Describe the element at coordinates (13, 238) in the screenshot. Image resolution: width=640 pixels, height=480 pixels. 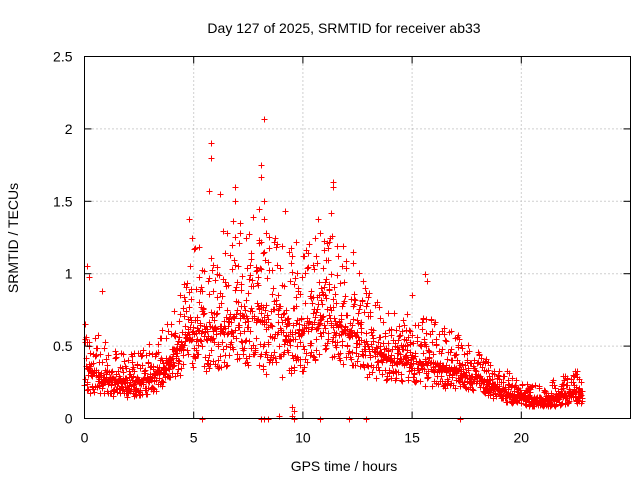
I see `y-axis-label: SRMTID / TECUs` at that location.